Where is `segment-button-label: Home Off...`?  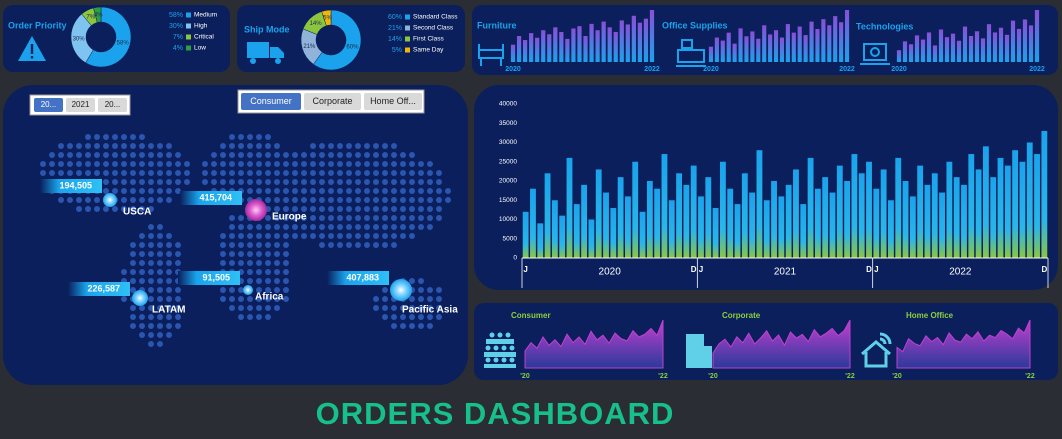
segment-button-label: Home Off... is located at coordinates (393, 101).